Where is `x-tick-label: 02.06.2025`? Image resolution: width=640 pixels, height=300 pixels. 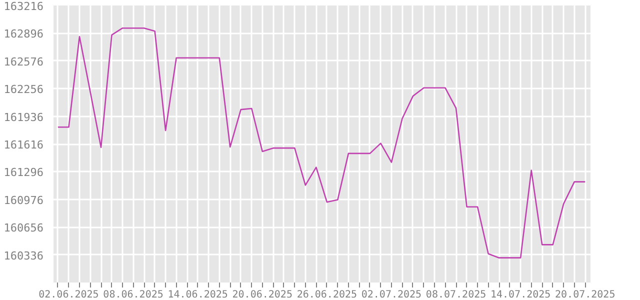 x-tick-label: 02.06.2025 is located at coordinates (68, 295).